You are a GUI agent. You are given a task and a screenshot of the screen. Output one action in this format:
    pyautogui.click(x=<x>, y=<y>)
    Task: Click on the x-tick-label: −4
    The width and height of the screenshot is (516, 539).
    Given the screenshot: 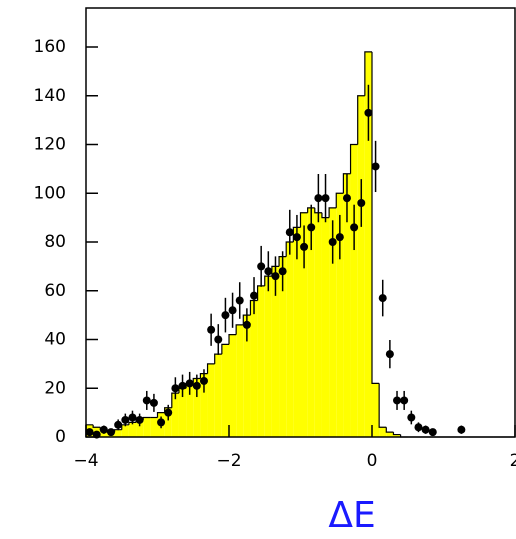 What is the action you would take?
    pyautogui.click(x=85, y=461)
    